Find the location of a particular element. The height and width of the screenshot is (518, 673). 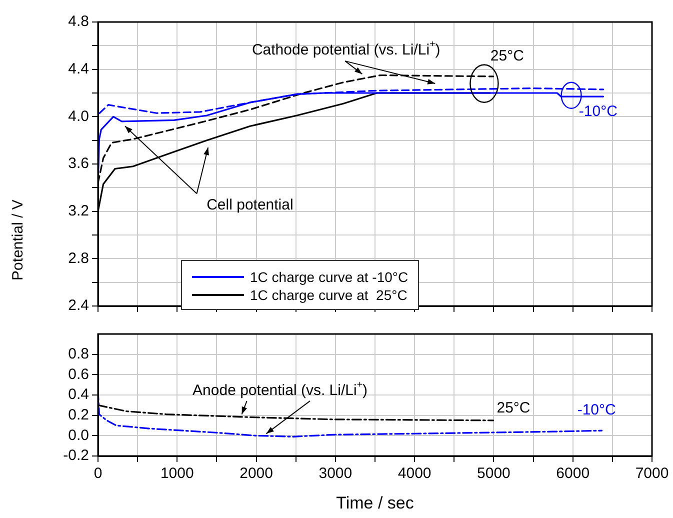

y-axis-title: Potential / V is located at coordinates (18, 240).